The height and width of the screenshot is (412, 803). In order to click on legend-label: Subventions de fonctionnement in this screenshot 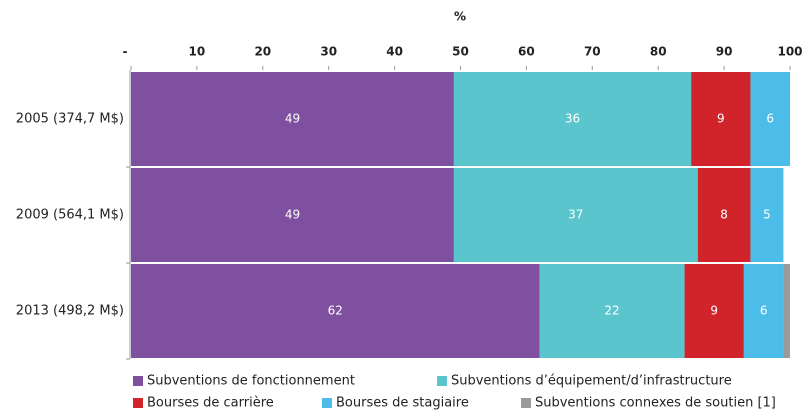, I will do `click(251, 381)`.